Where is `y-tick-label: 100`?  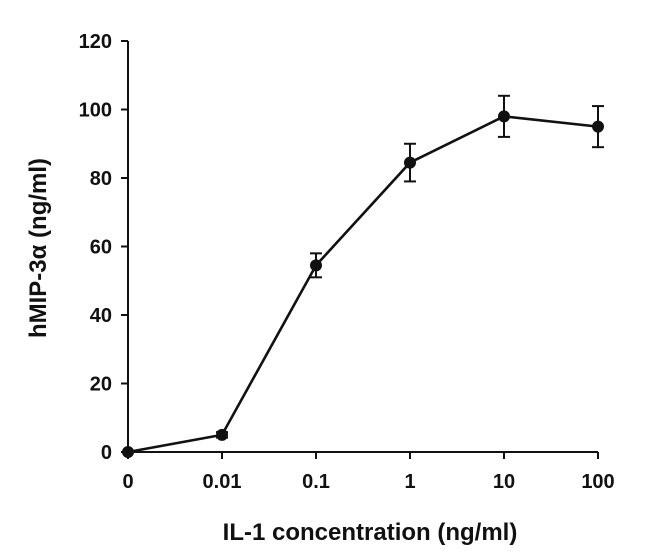 y-tick-label: 100 is located at coordinates (95, 111).